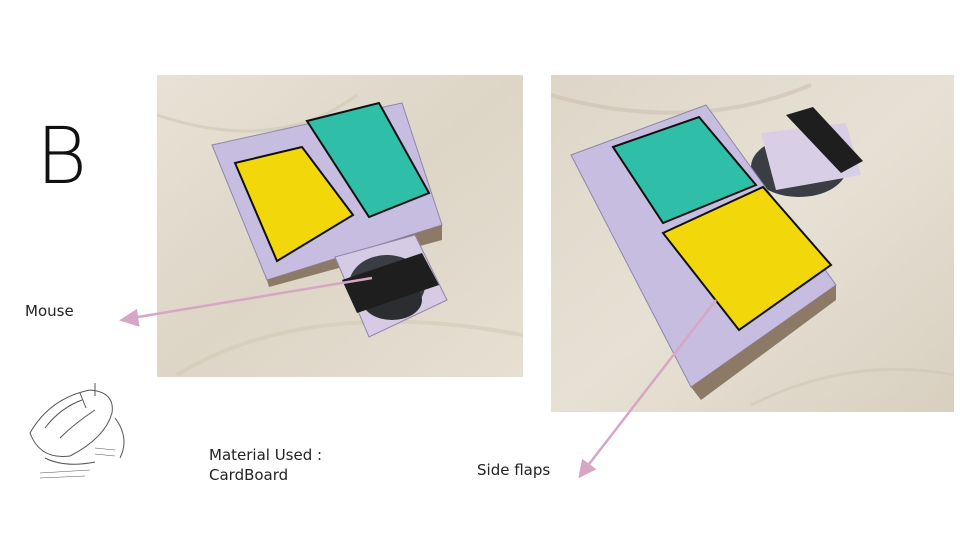  I want to click on side-flaps-arrowhead-icon, so click(587, 468).